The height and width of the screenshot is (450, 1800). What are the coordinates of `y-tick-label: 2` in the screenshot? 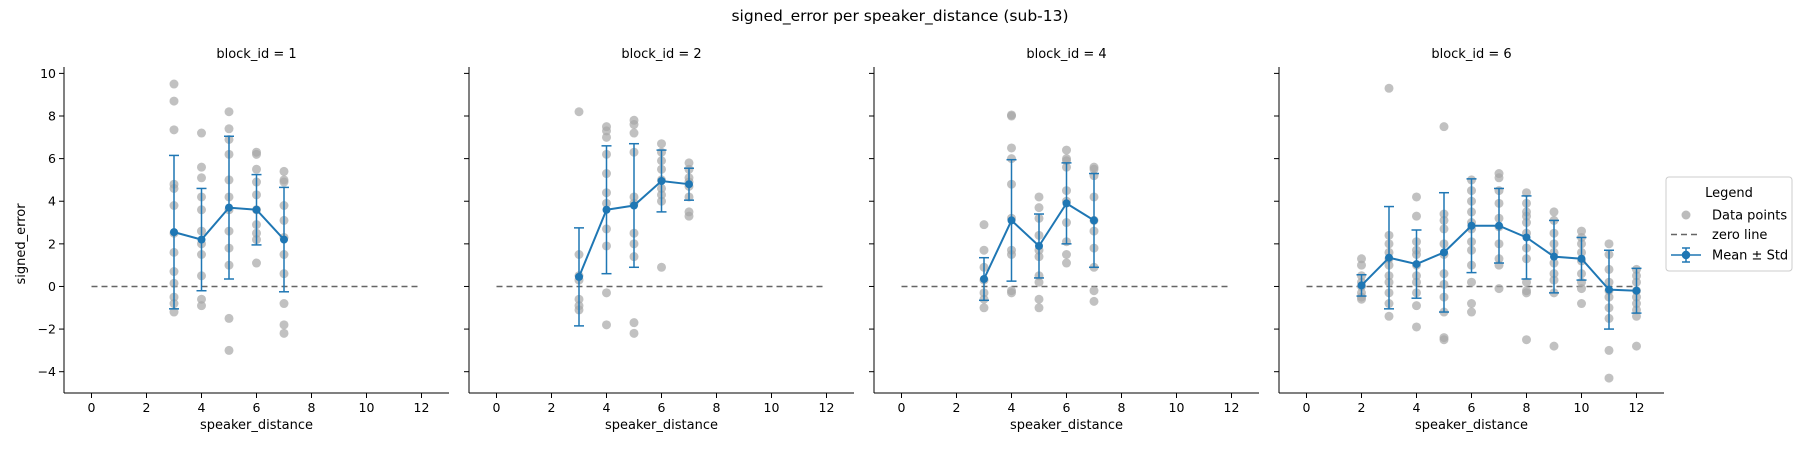 It's located at (52, 243).